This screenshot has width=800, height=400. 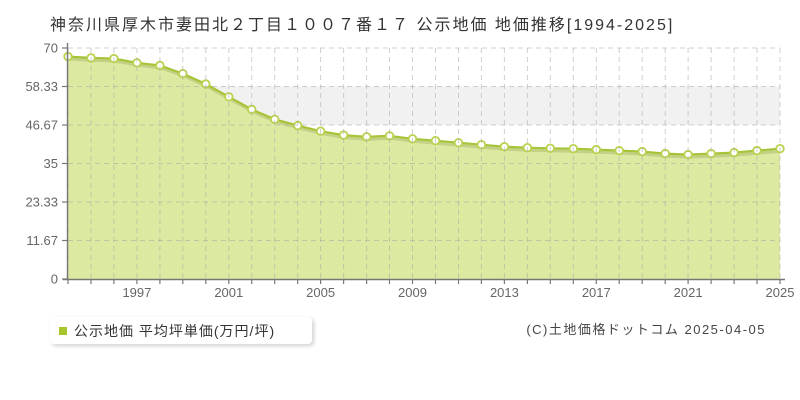 What do you see at coordinates (596, 292) in the screenshot?
I see `x-axis-label: 2017` at bounding box center [596, 292].